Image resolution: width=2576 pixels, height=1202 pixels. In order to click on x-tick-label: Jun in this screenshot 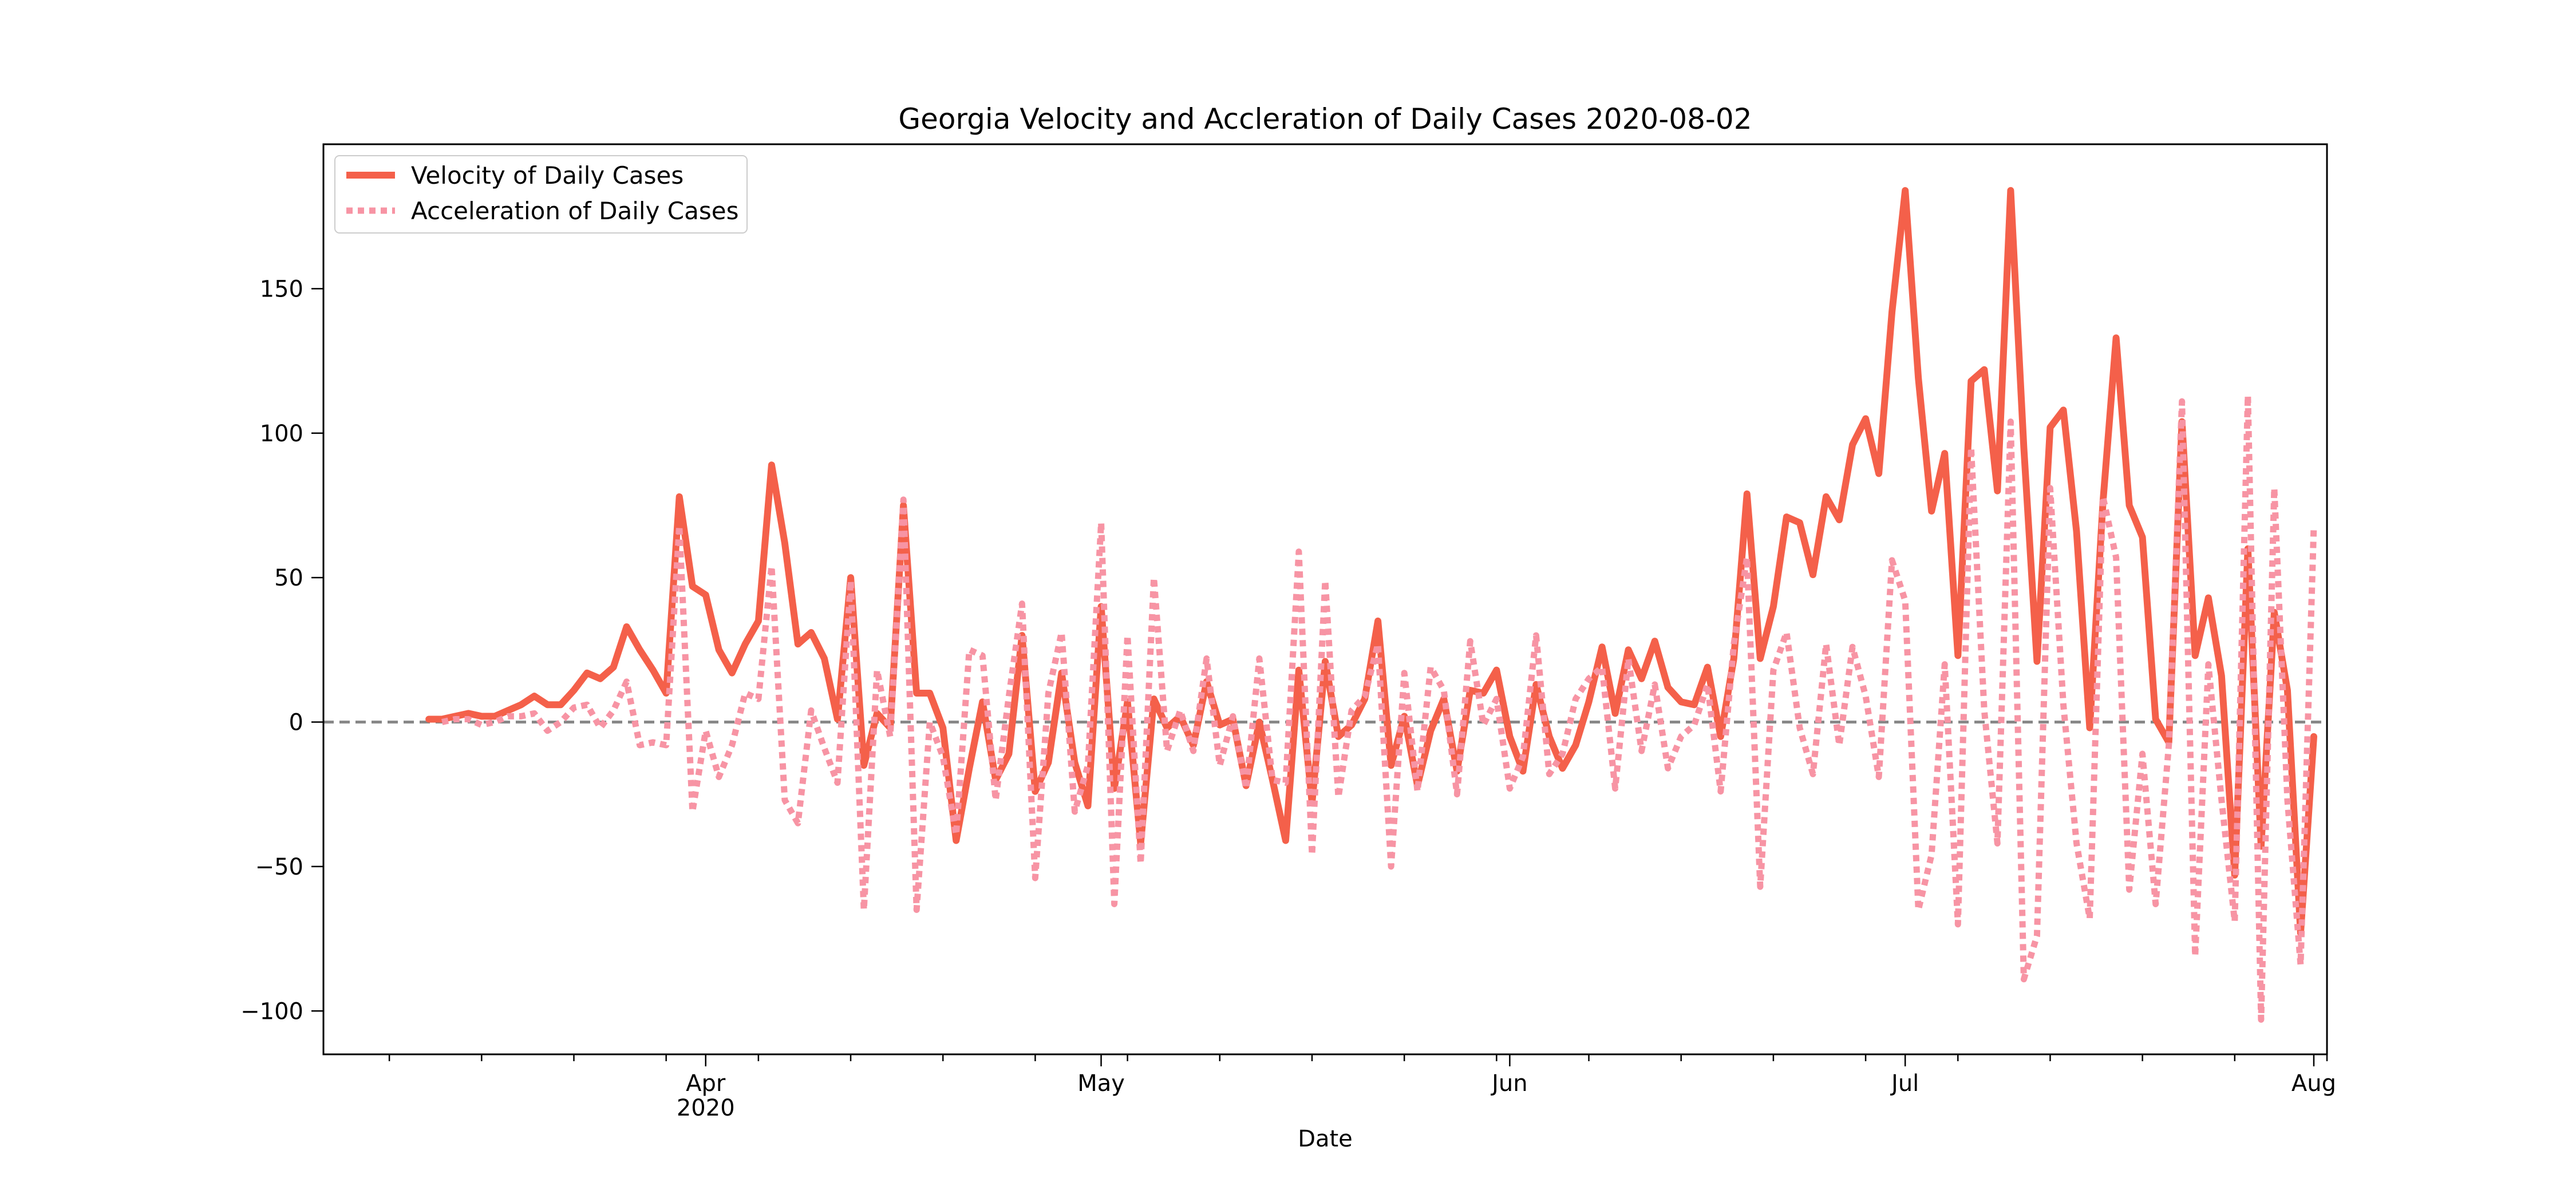, I will do `click(1509, 1083)`.